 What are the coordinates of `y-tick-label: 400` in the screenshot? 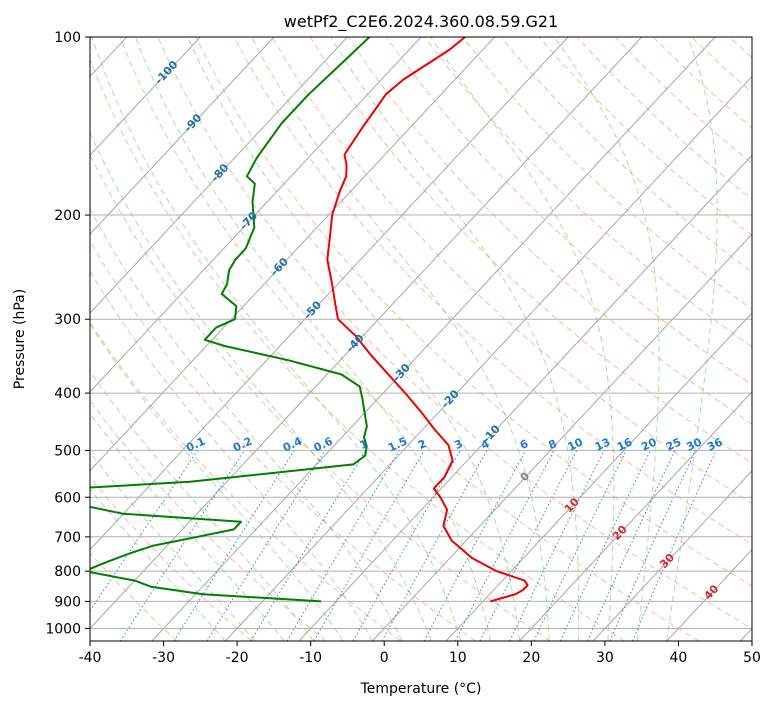 It's located at (67, 394).